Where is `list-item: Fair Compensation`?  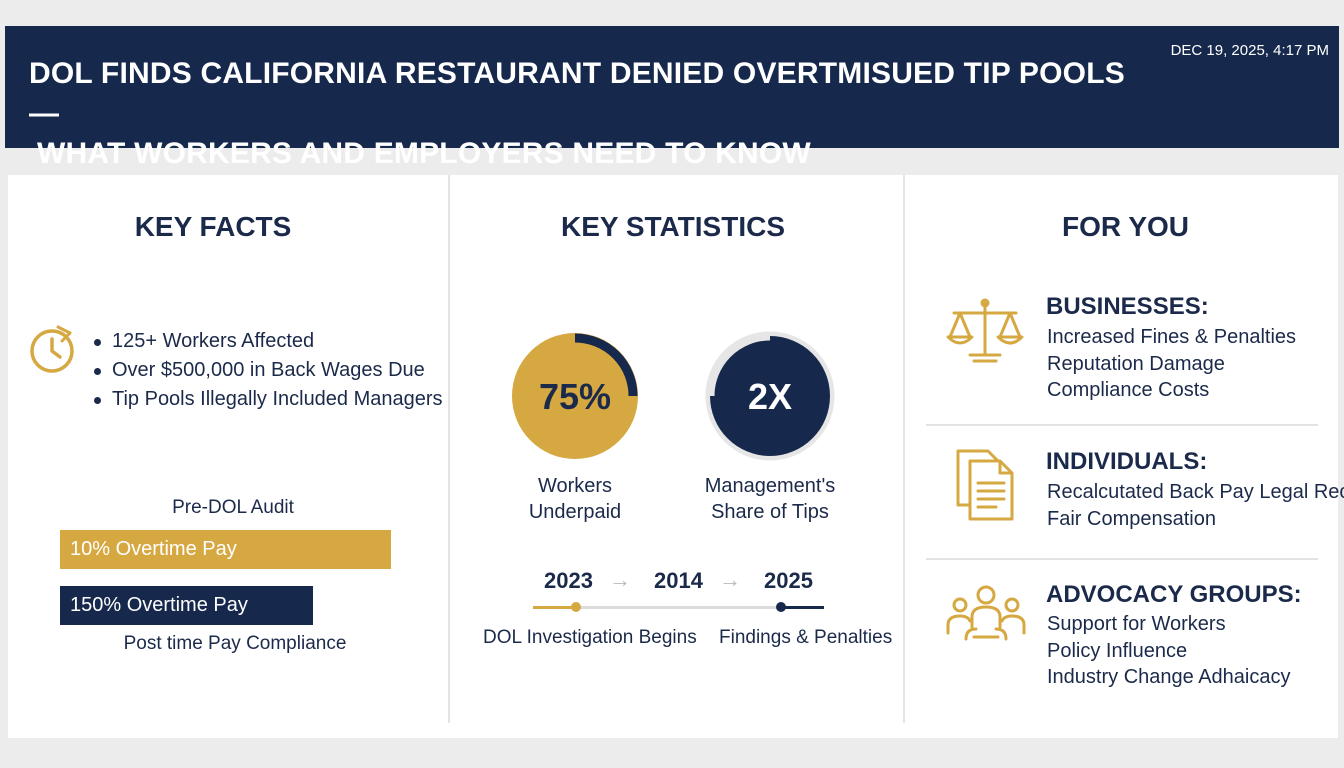 list-item: Fair Compensation is located at coordinates (1131, 518).